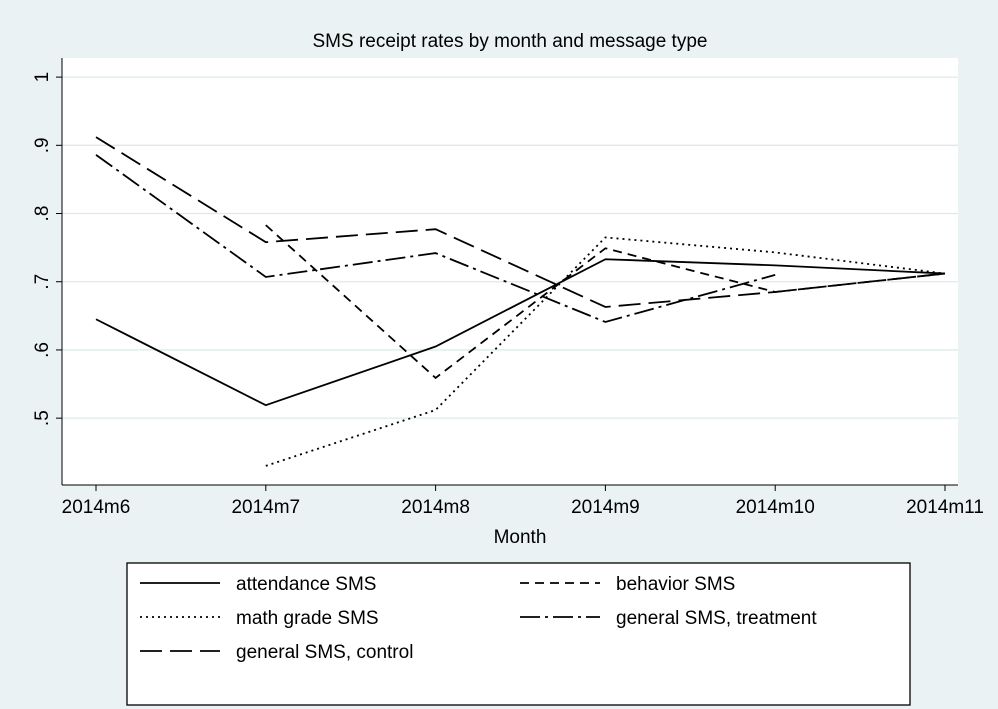 The image size is (998, 709). I want to click on legend-label: general SMS, control, so click(324, 652).